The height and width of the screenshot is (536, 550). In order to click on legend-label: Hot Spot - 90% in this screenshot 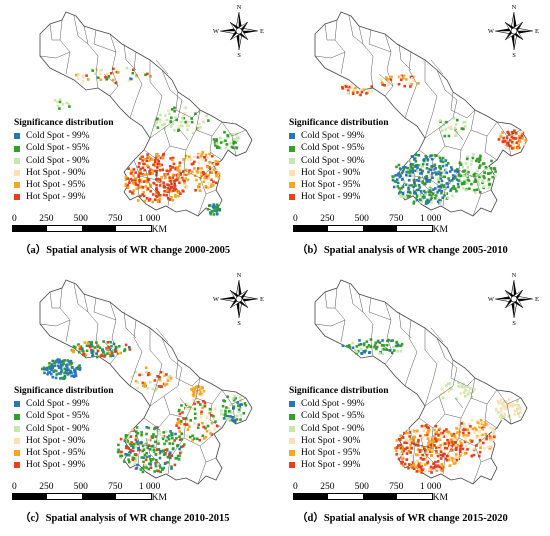, I will do `click(331, 172)`.